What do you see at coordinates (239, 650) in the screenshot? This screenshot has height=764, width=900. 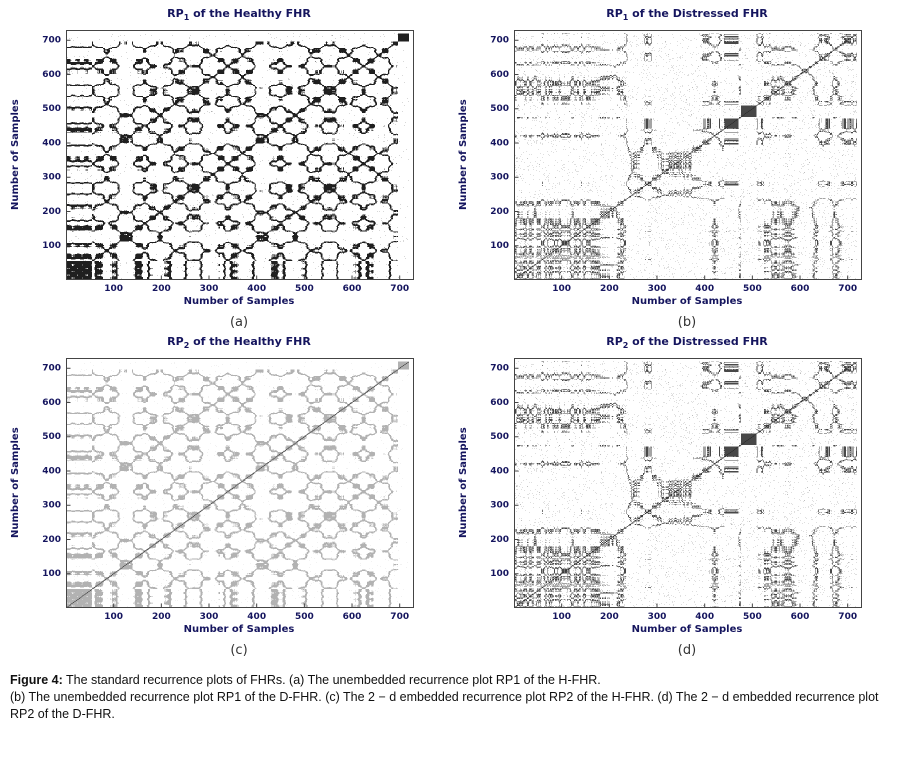 I see `panel-letter-c: (c)` at bounding box center [239, 650].